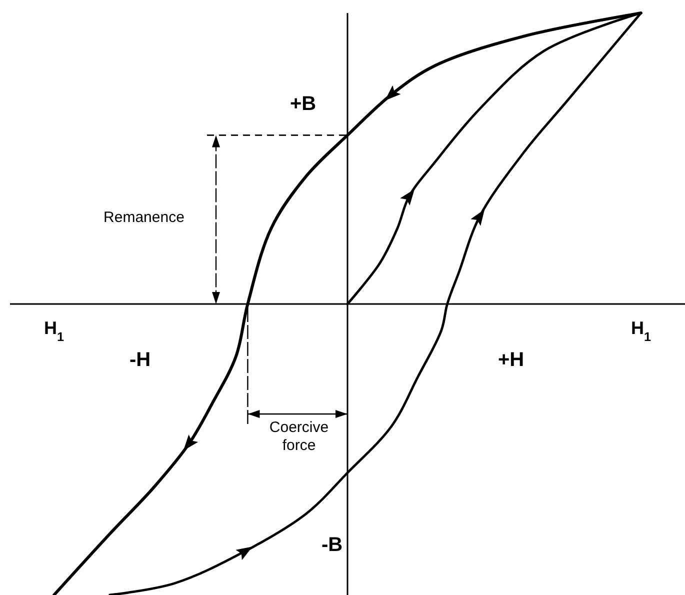 Image resolution: width=685 pixels, height=595 pixels. What do you see at coordinates (140, 360) in the screenshot?
I see `annotation: -H` at bounding box center [140, 360].